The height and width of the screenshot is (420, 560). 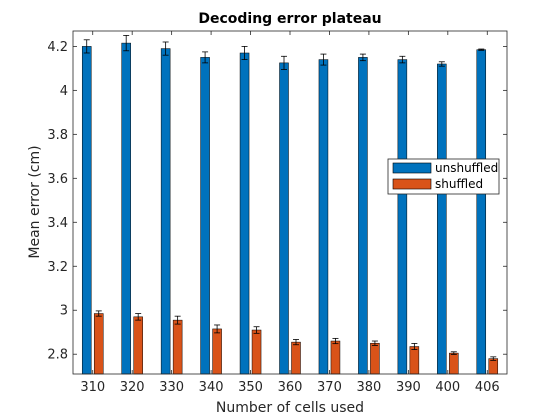 What do you see at coordinates (408, 387) in the screenshot?
I see `x-tick-label: 390` at bounding box center [408, 387].